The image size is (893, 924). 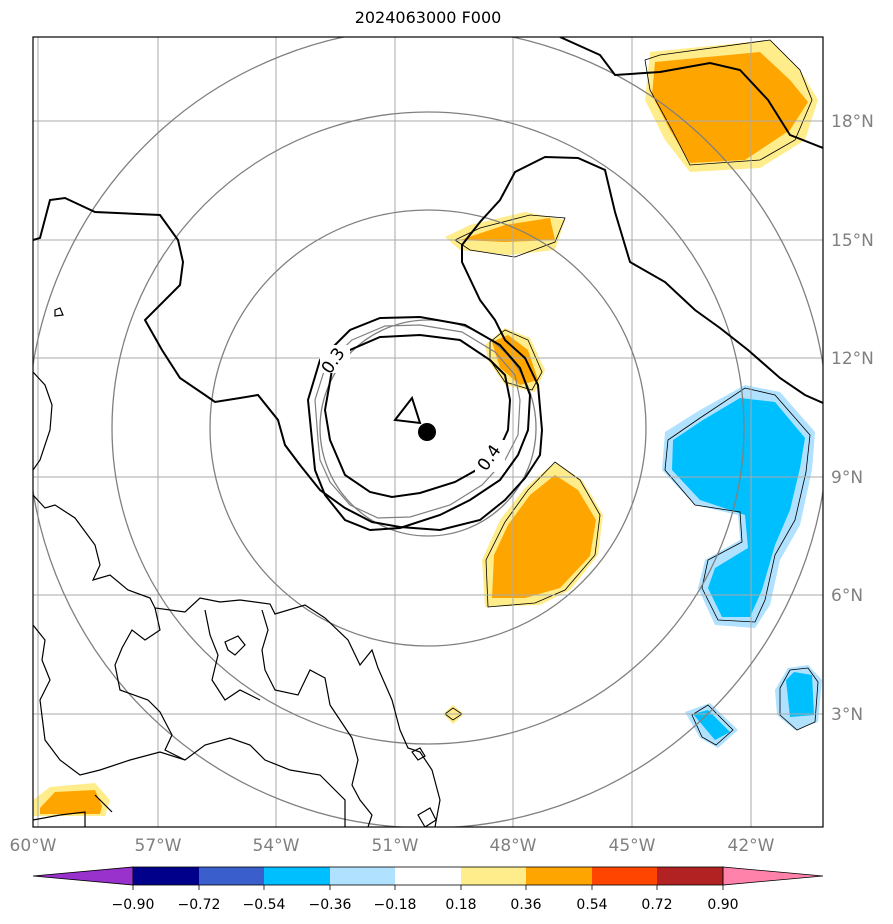 What do you see at coordinates (852, 241) in the screenshot?
I see `lat-label: 15°N` at bounding box center [852, 241].